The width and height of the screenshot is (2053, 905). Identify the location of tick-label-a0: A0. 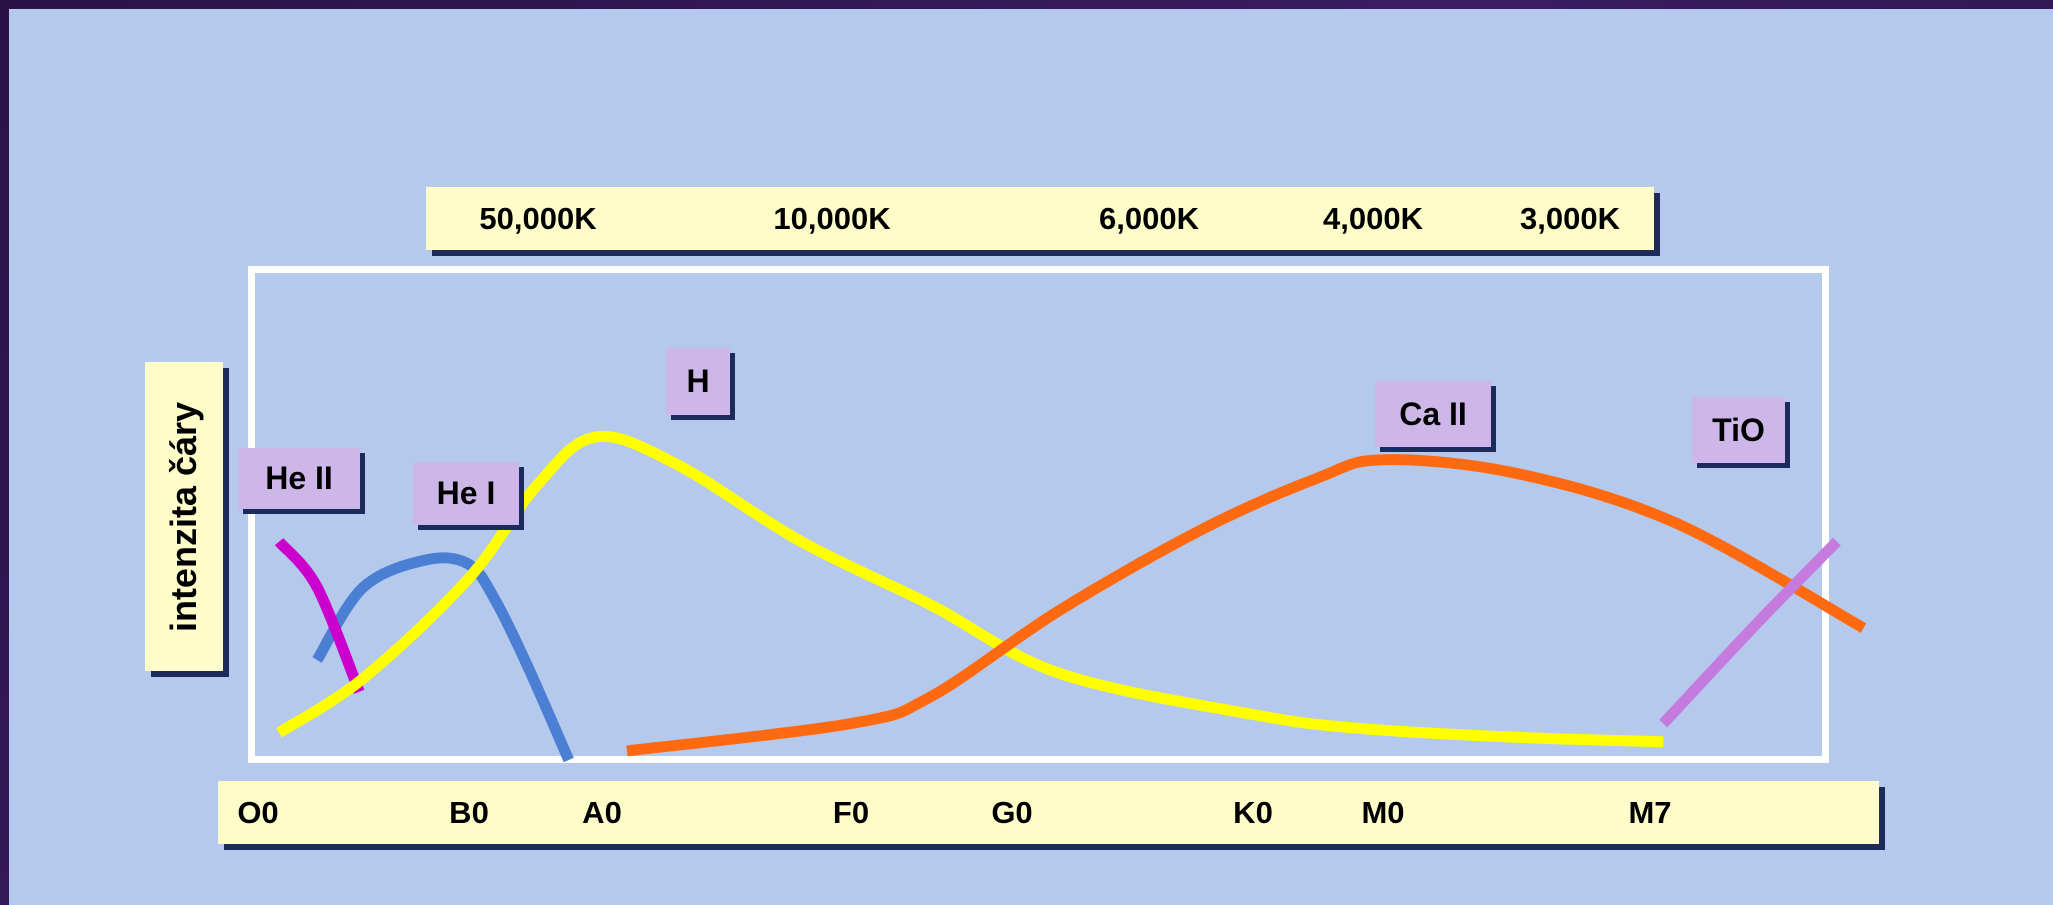
(602, 812).